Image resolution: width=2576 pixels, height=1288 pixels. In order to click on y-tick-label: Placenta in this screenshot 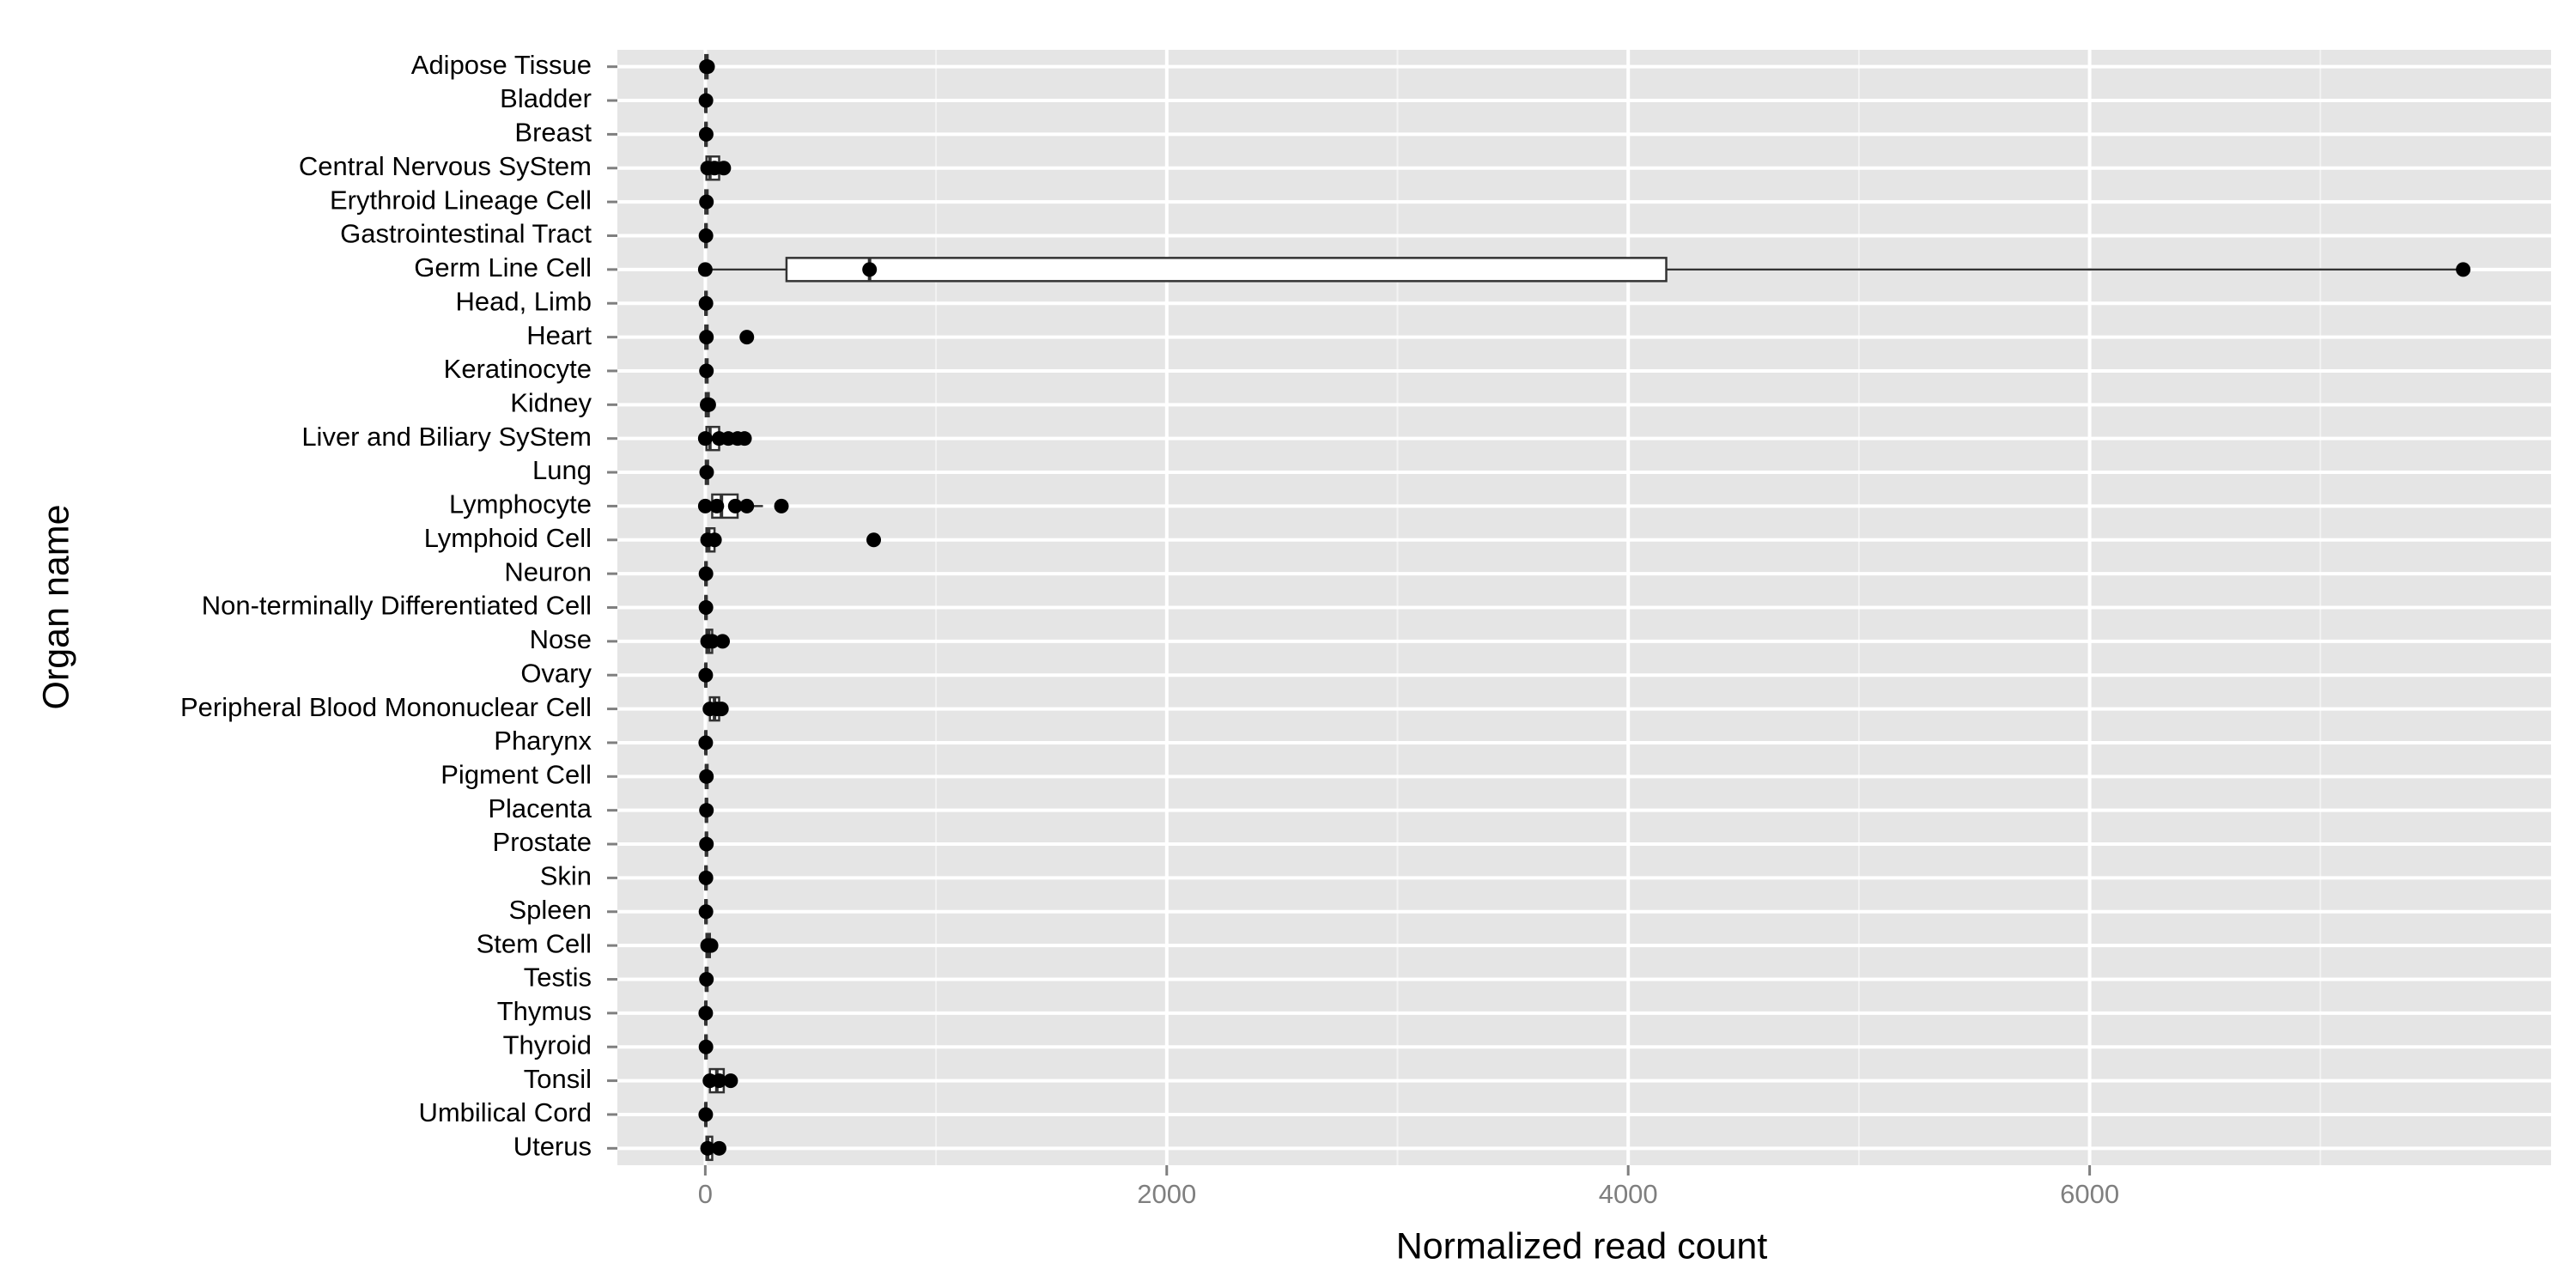, I will do `click(540, 808)`.